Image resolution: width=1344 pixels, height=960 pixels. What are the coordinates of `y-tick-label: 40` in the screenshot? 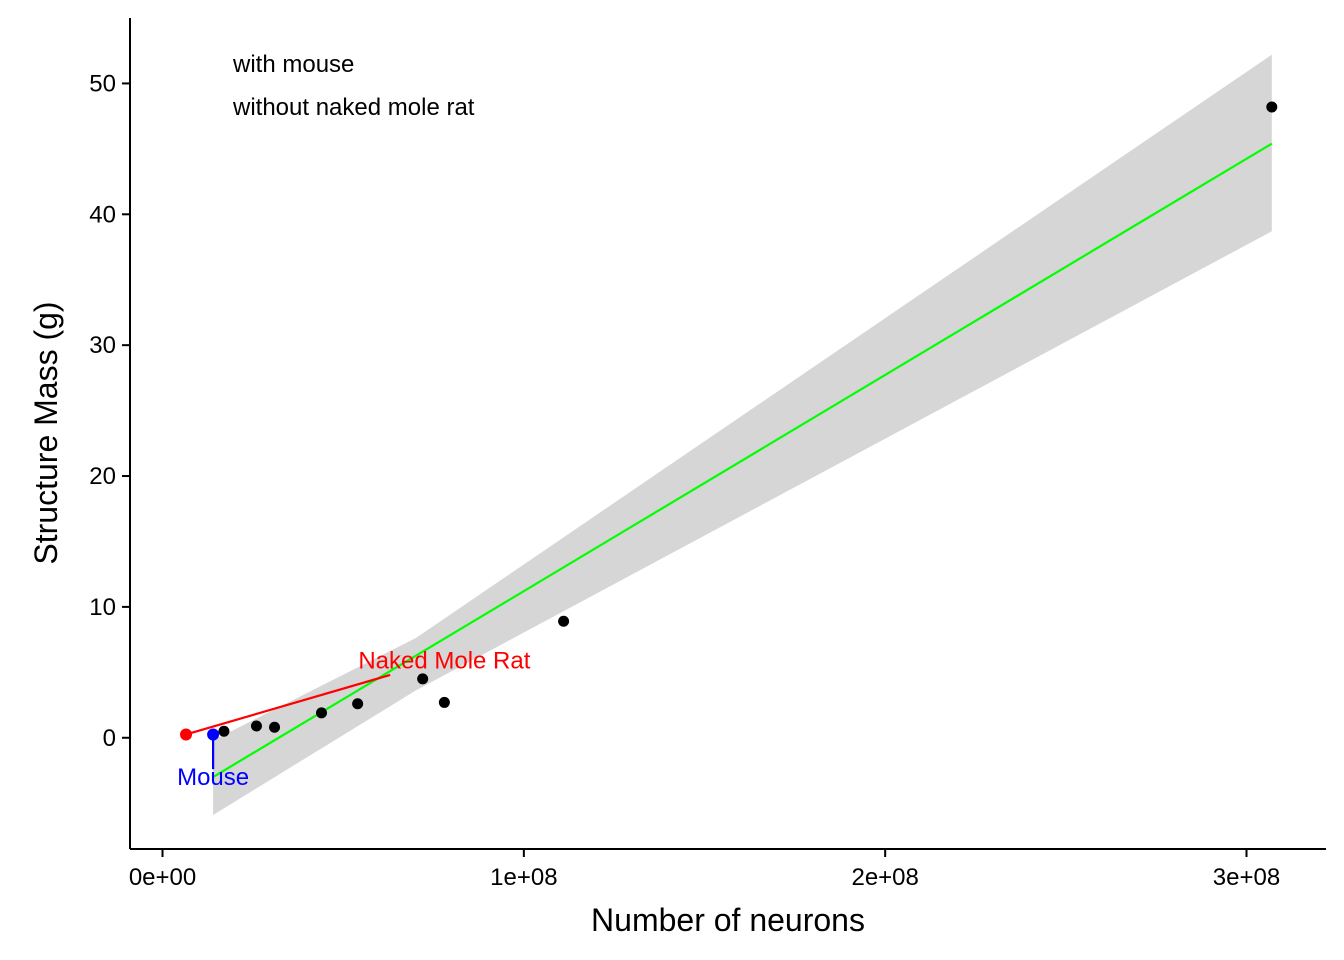 It's located at (102, 214).